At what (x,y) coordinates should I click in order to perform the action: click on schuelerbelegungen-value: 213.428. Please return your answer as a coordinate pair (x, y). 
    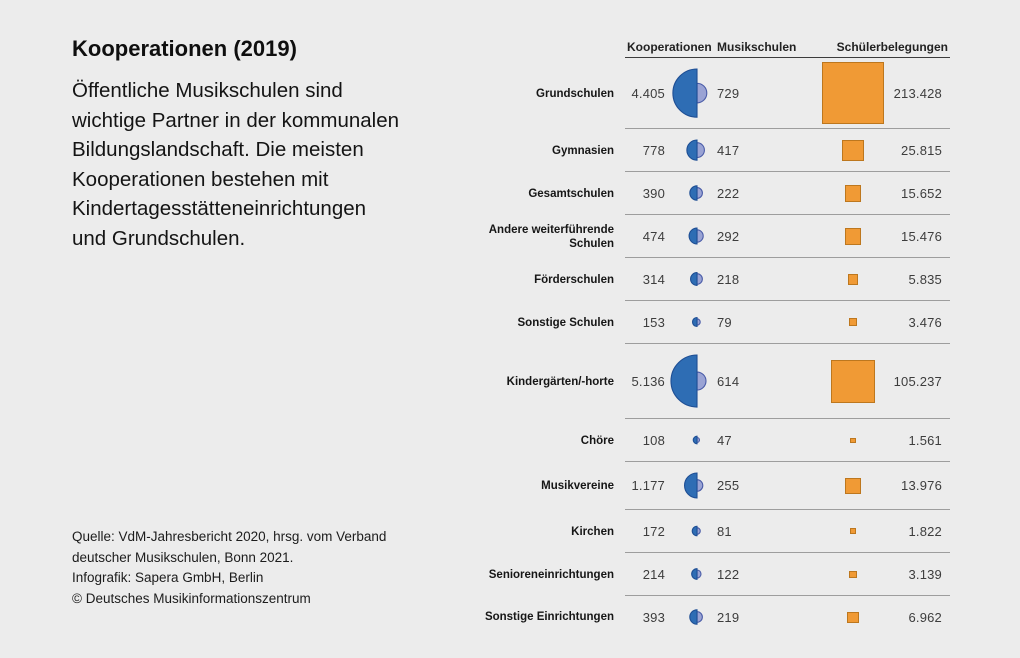
    Looking at the image, I should click on (917, 93).